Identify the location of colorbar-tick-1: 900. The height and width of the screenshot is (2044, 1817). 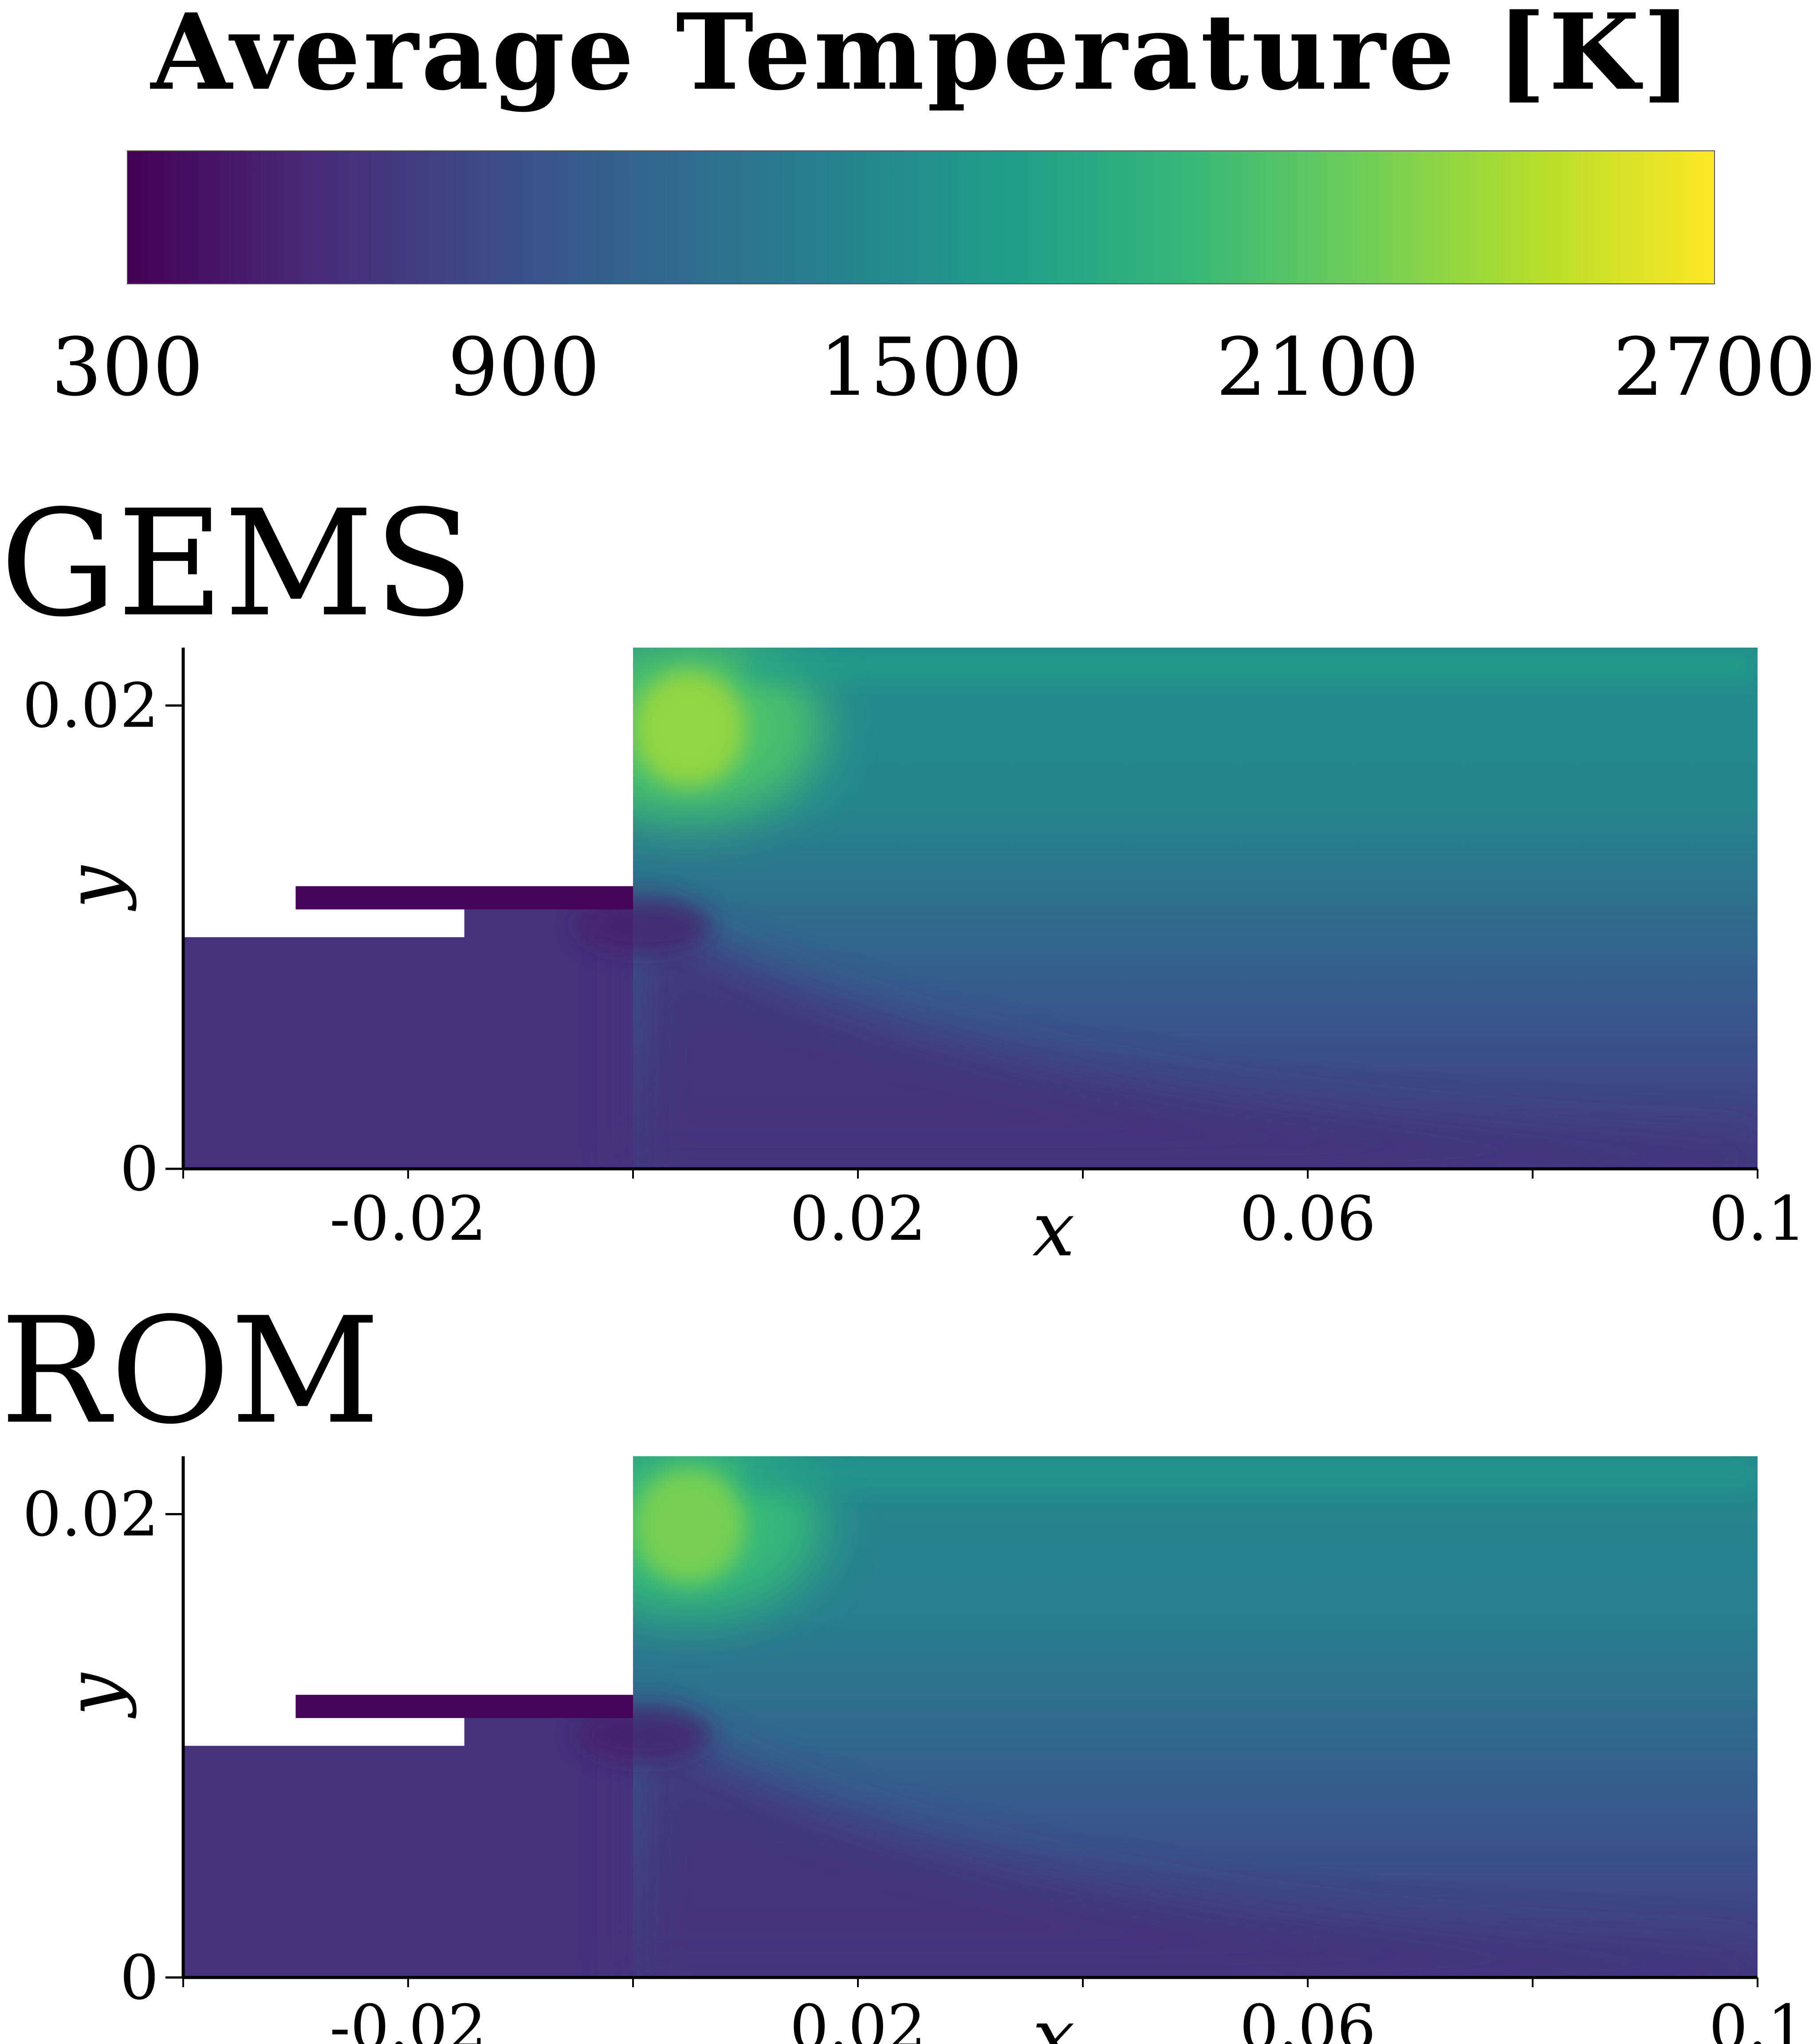
(524, 367).